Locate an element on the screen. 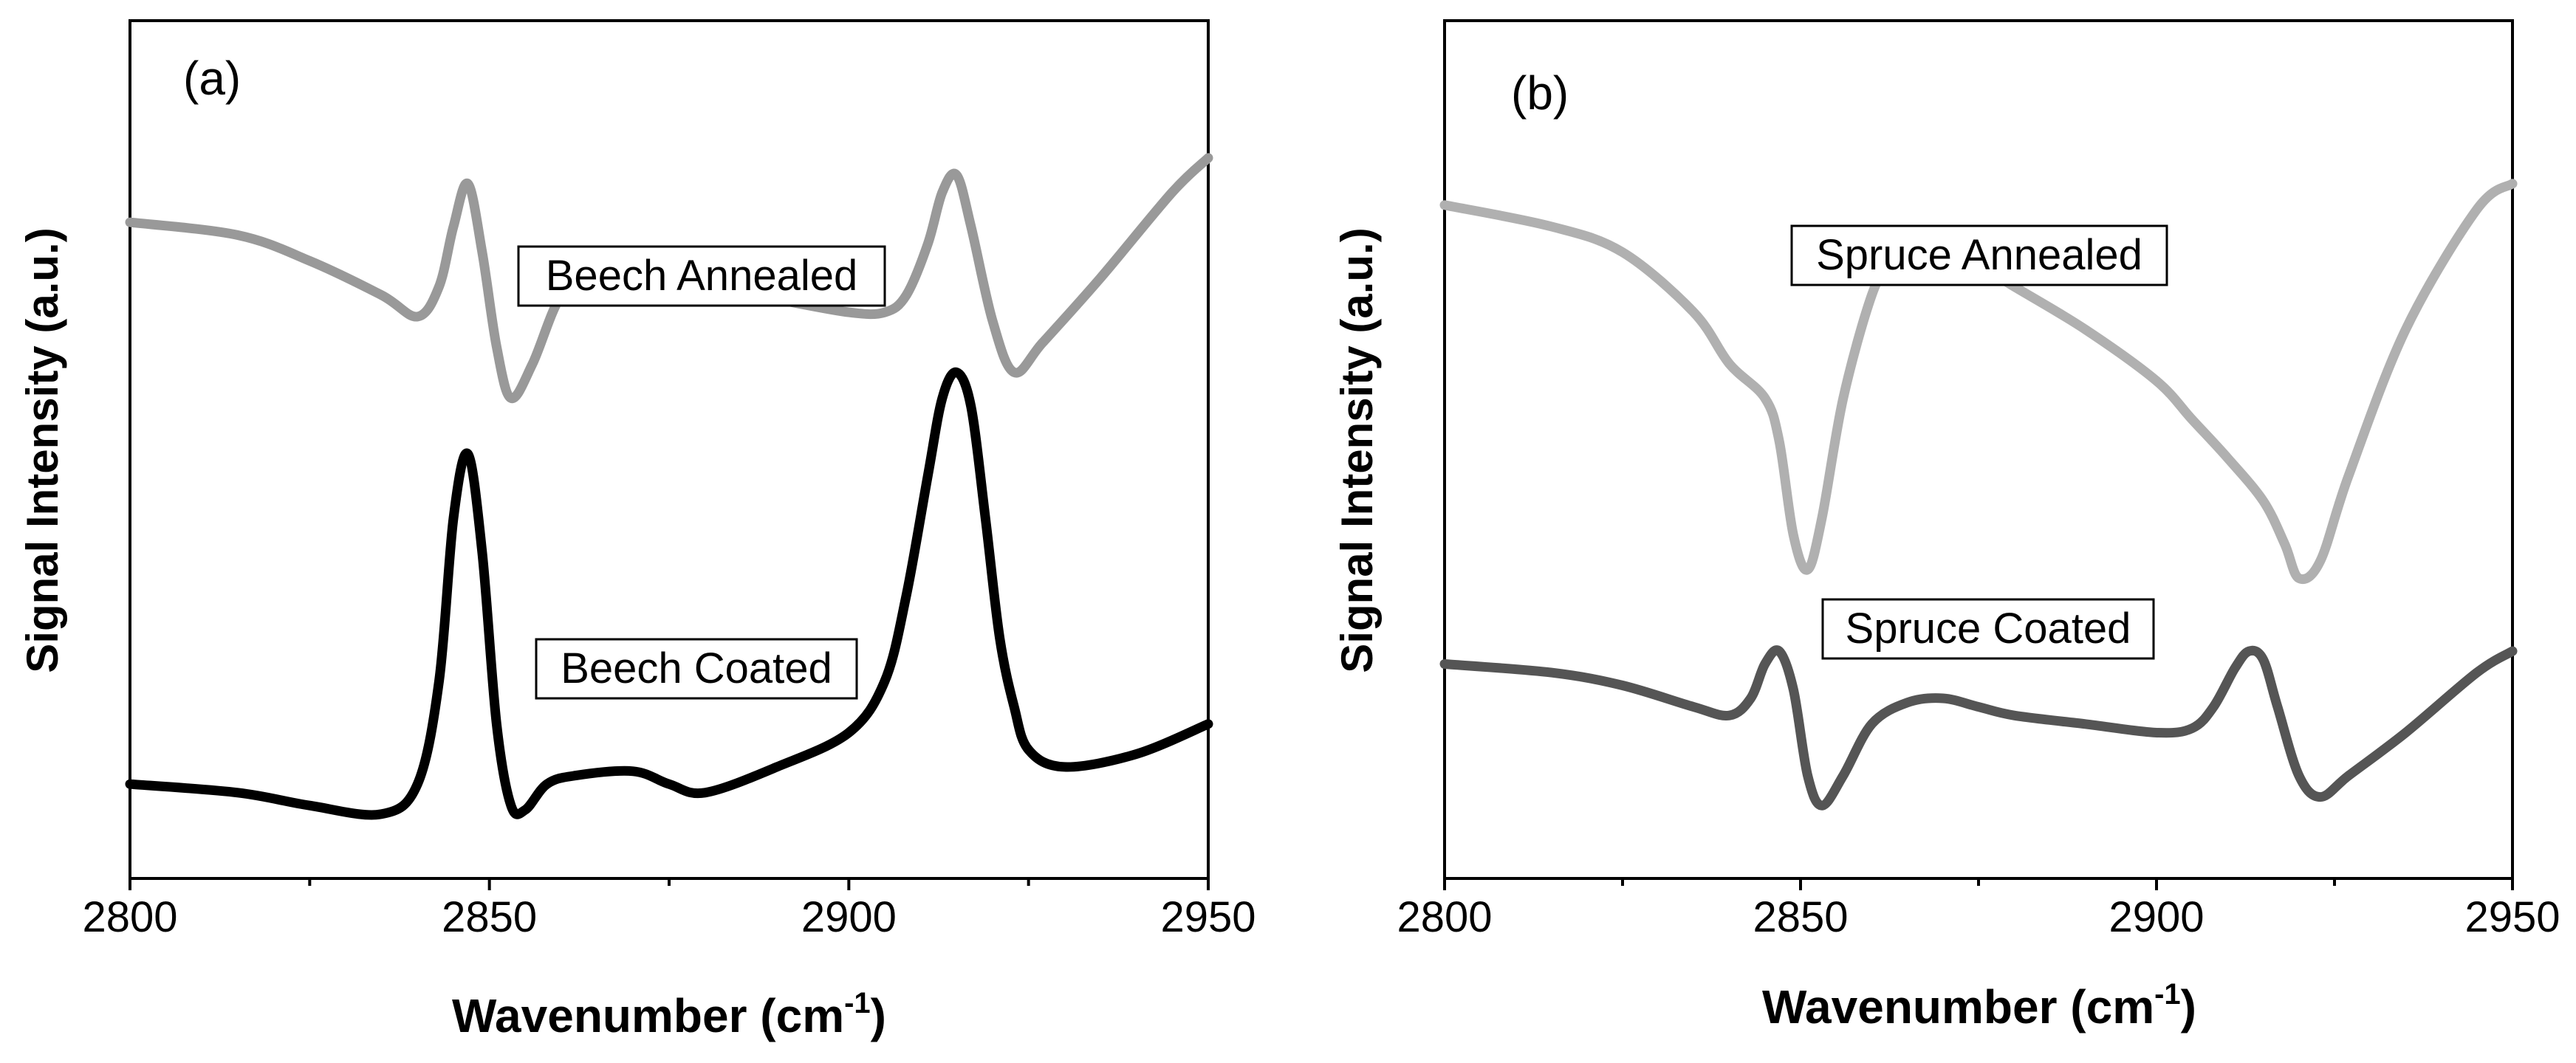  x-axis-label-a: Wavenumber (cm-1) is located at coordinates (669, 1015).